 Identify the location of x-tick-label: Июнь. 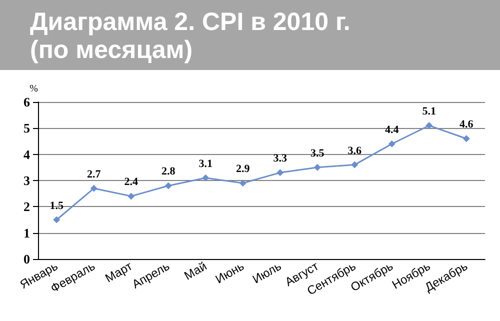
(229, 272).